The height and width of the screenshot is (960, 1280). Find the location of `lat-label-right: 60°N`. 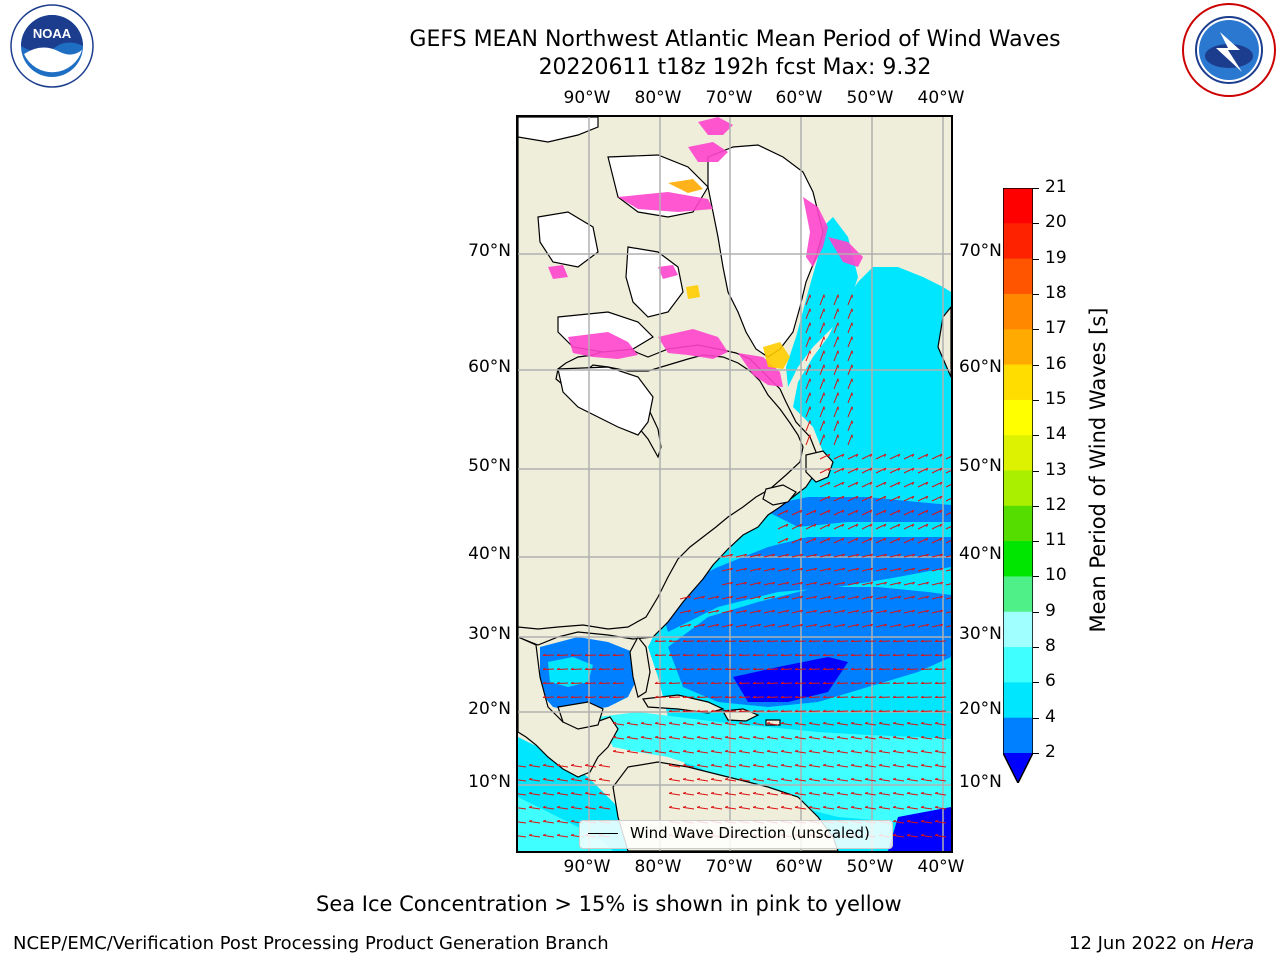

lat-label-right: 60°N is located at coordinates (980, 367).